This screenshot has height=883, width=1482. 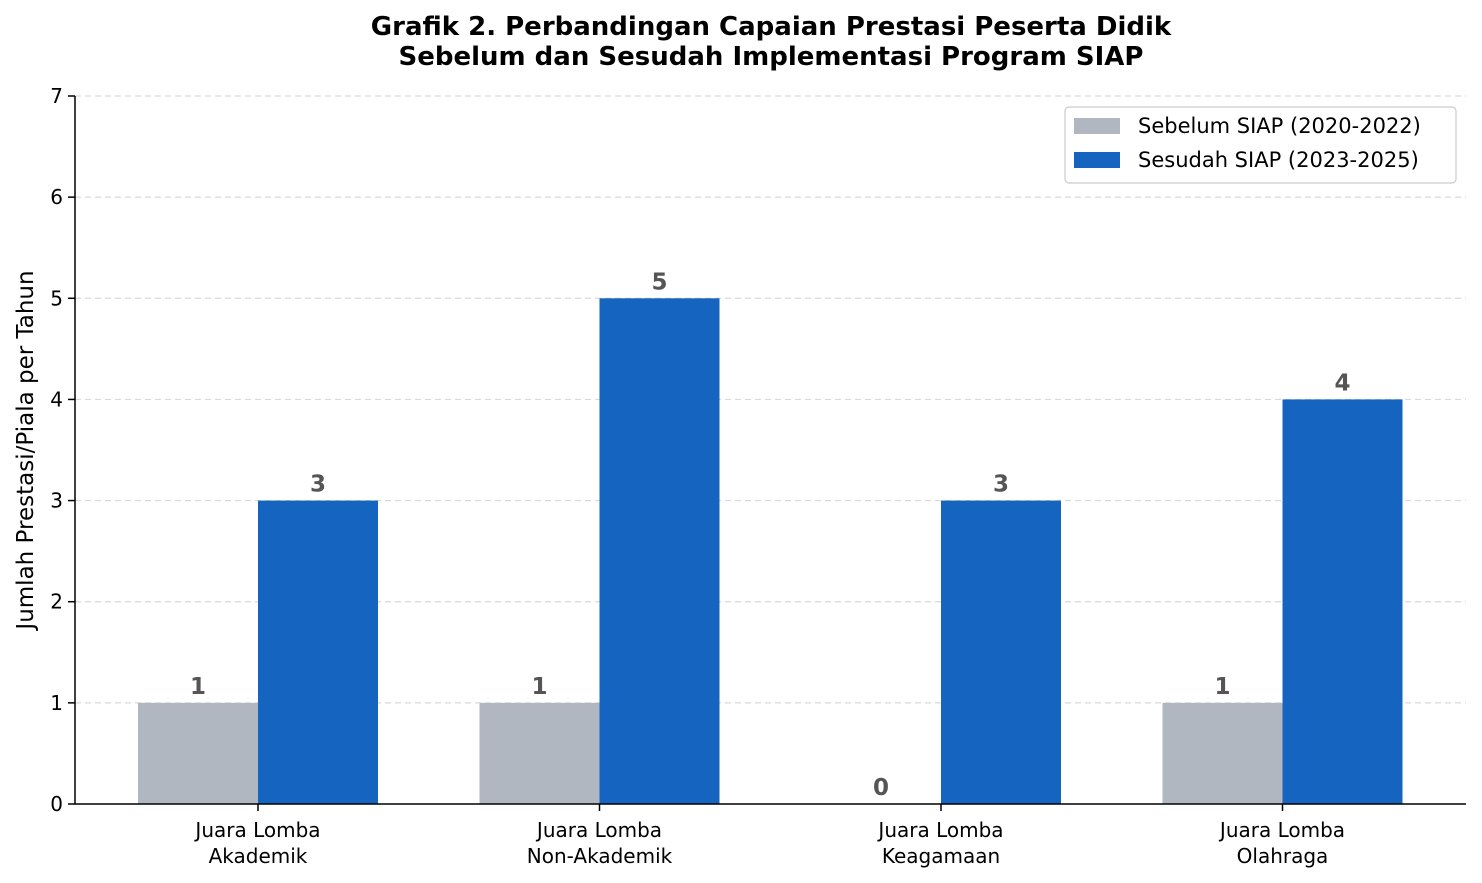 I want to click on x-tick-label-1-line-1: Juara Lomba, so click(x=598, y=830).